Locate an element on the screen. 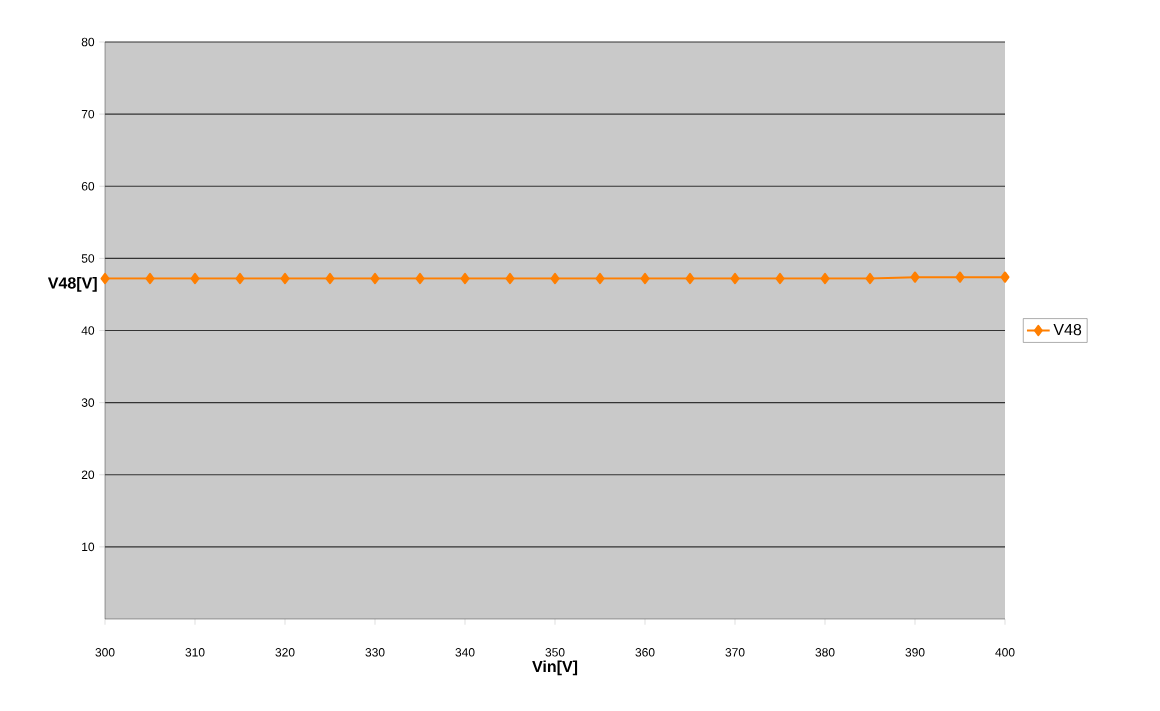 Image resolution: width=1160 pixels, height=711 pixels. y-tick-label: 20 is located at coordinates (88, 475).